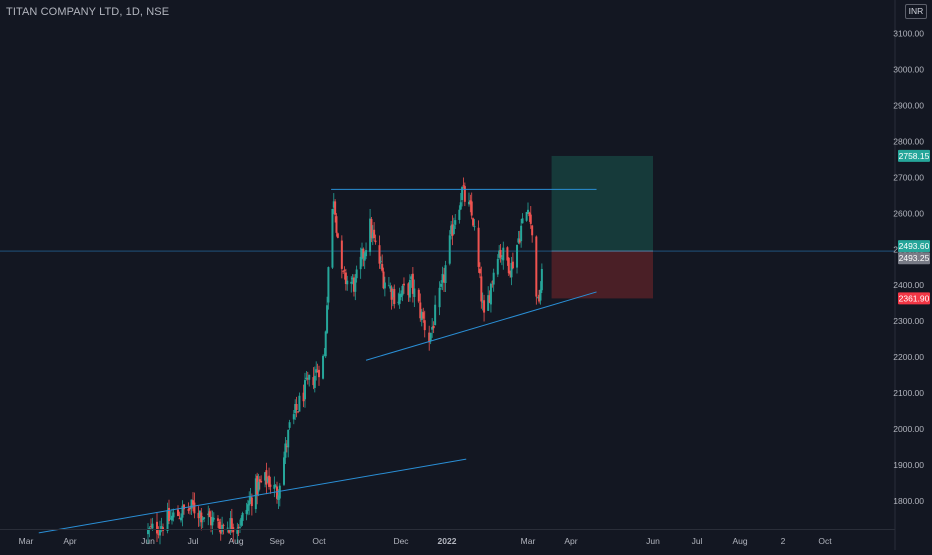 The height and width of the screenshot is (555, 932). I want to click on target-price-label: 2758.15, so click(914, 155).